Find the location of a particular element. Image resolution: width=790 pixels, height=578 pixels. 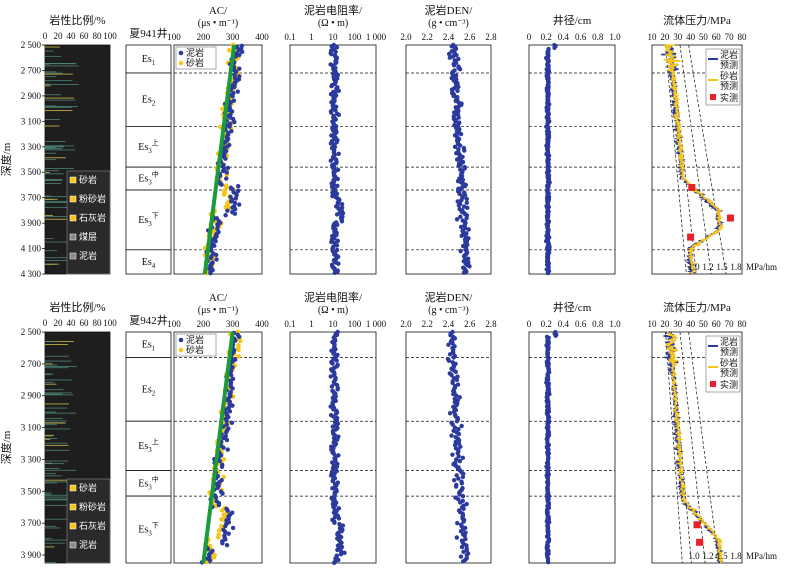

pressure-gradient-label: 1.8 is located at coordinates (736, 267).